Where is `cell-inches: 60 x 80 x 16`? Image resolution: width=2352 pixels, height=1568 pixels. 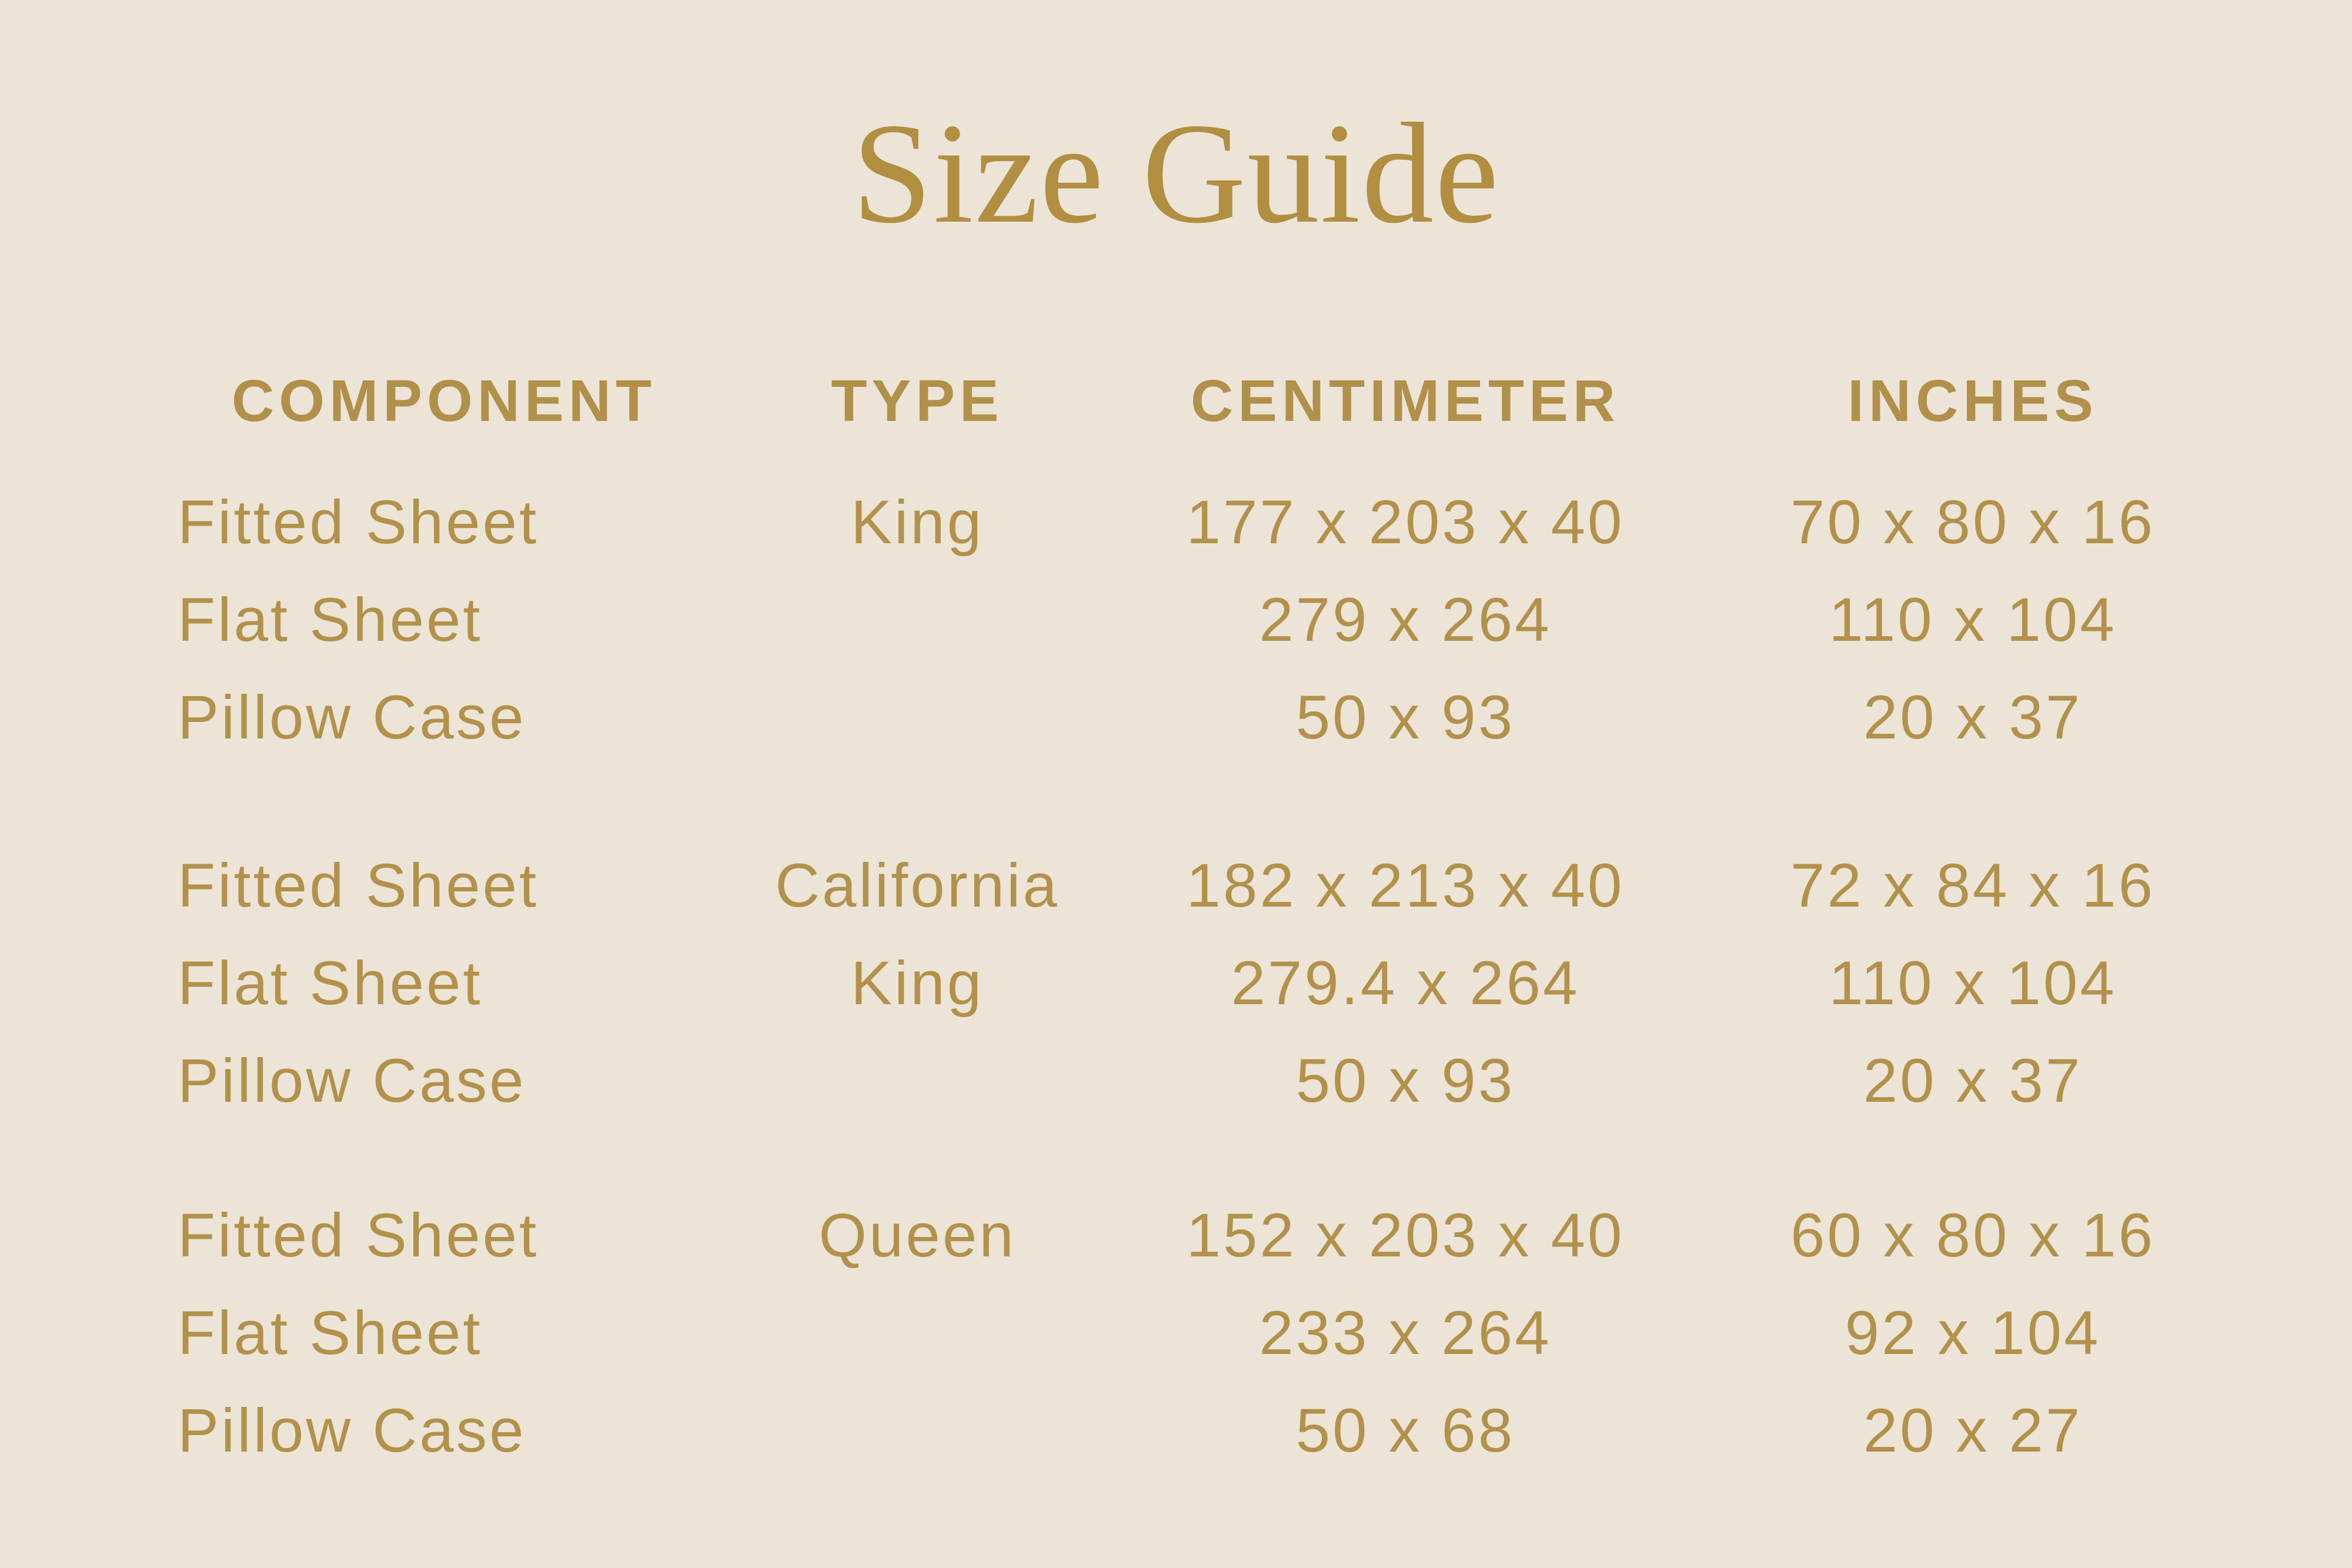
cell-inches: 60 x 80 x 16 is located at coordinates (1973, 1236).